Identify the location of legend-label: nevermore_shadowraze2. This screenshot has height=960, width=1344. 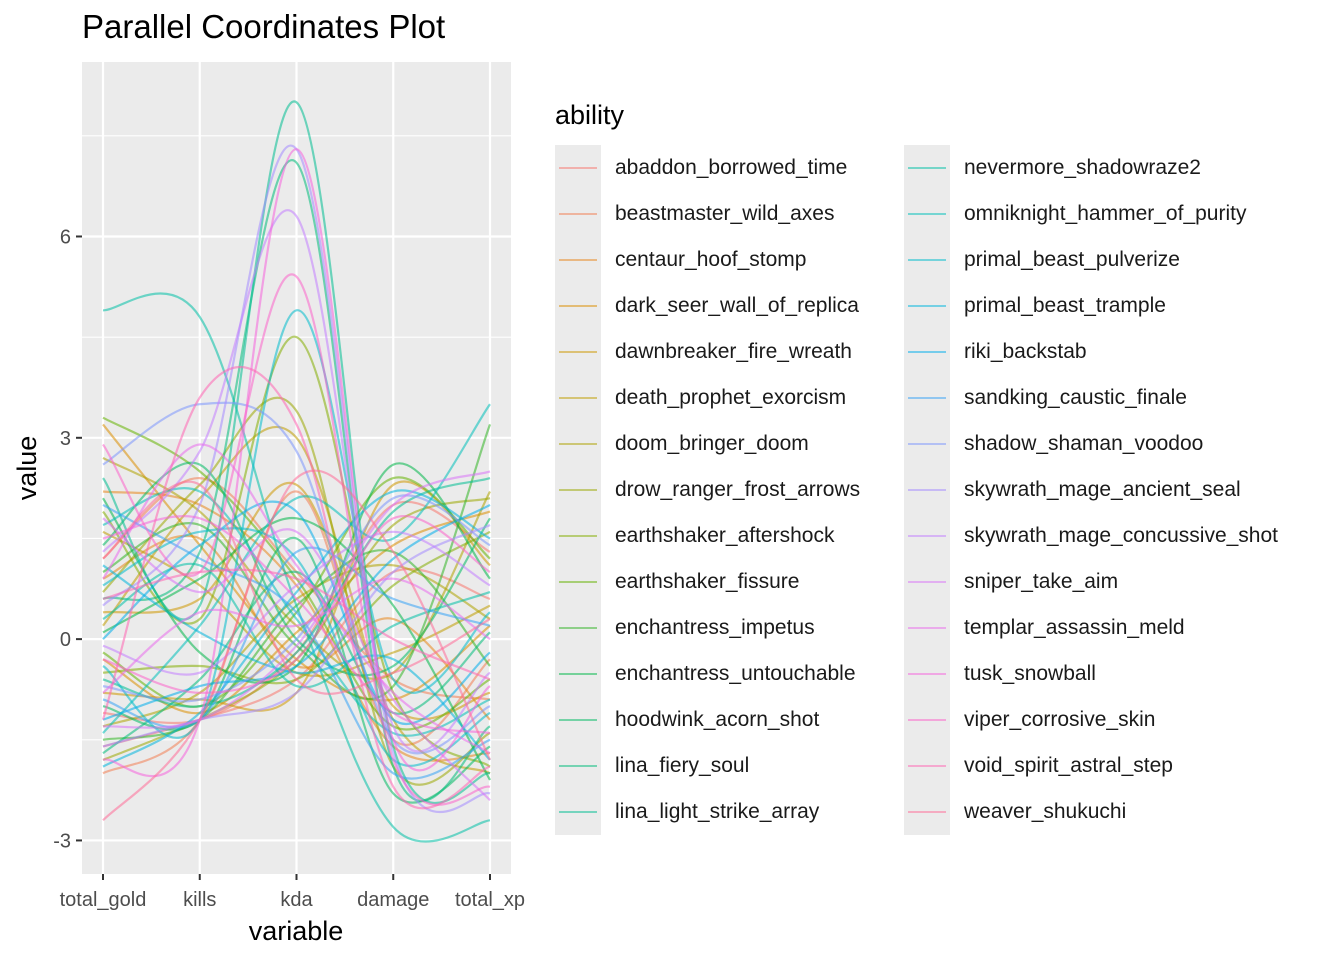
(1082, 167).